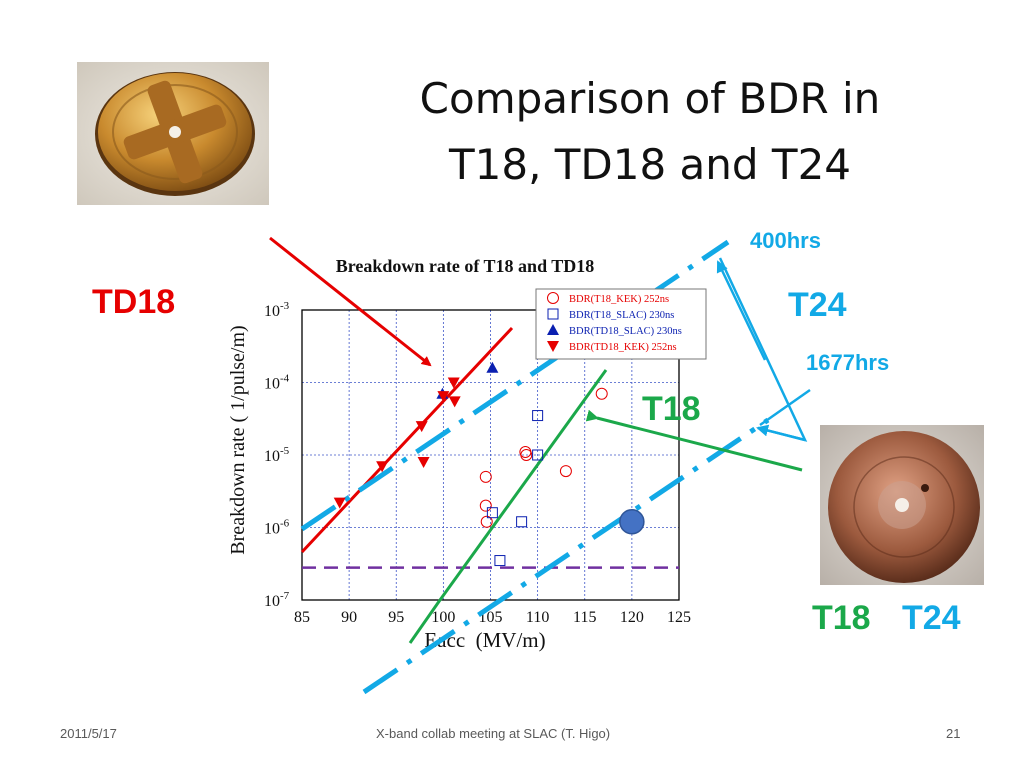 Image resolution: width=1024 pixels, height=768 pixels. Describe the element at coordinates (817, 305) in the screenshot. I see `t24-label: T24` at that location.